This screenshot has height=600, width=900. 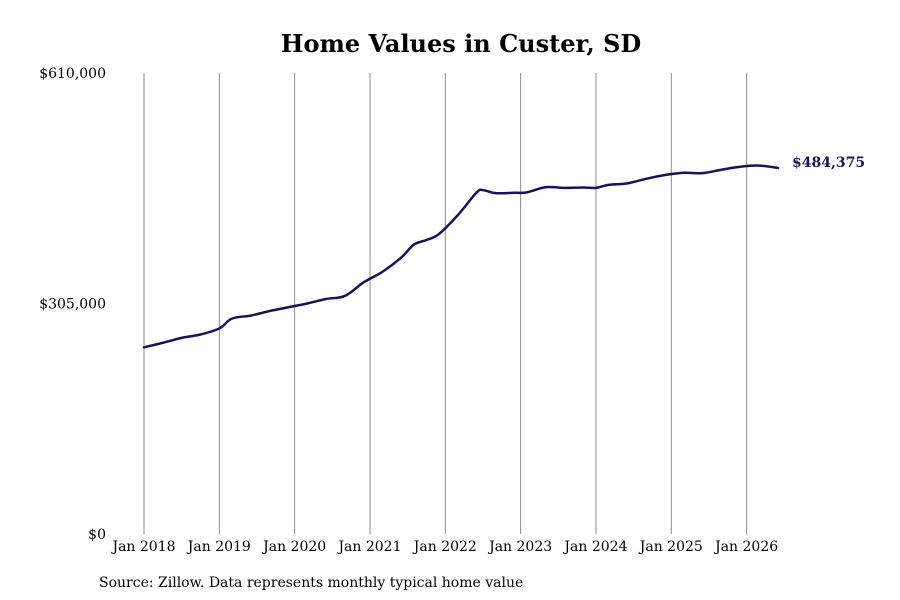 What do you see at coordinates (218, 547) in the screenshot?
I see `x-tick-label: Jan 2019` at bounding box center [218, 547].